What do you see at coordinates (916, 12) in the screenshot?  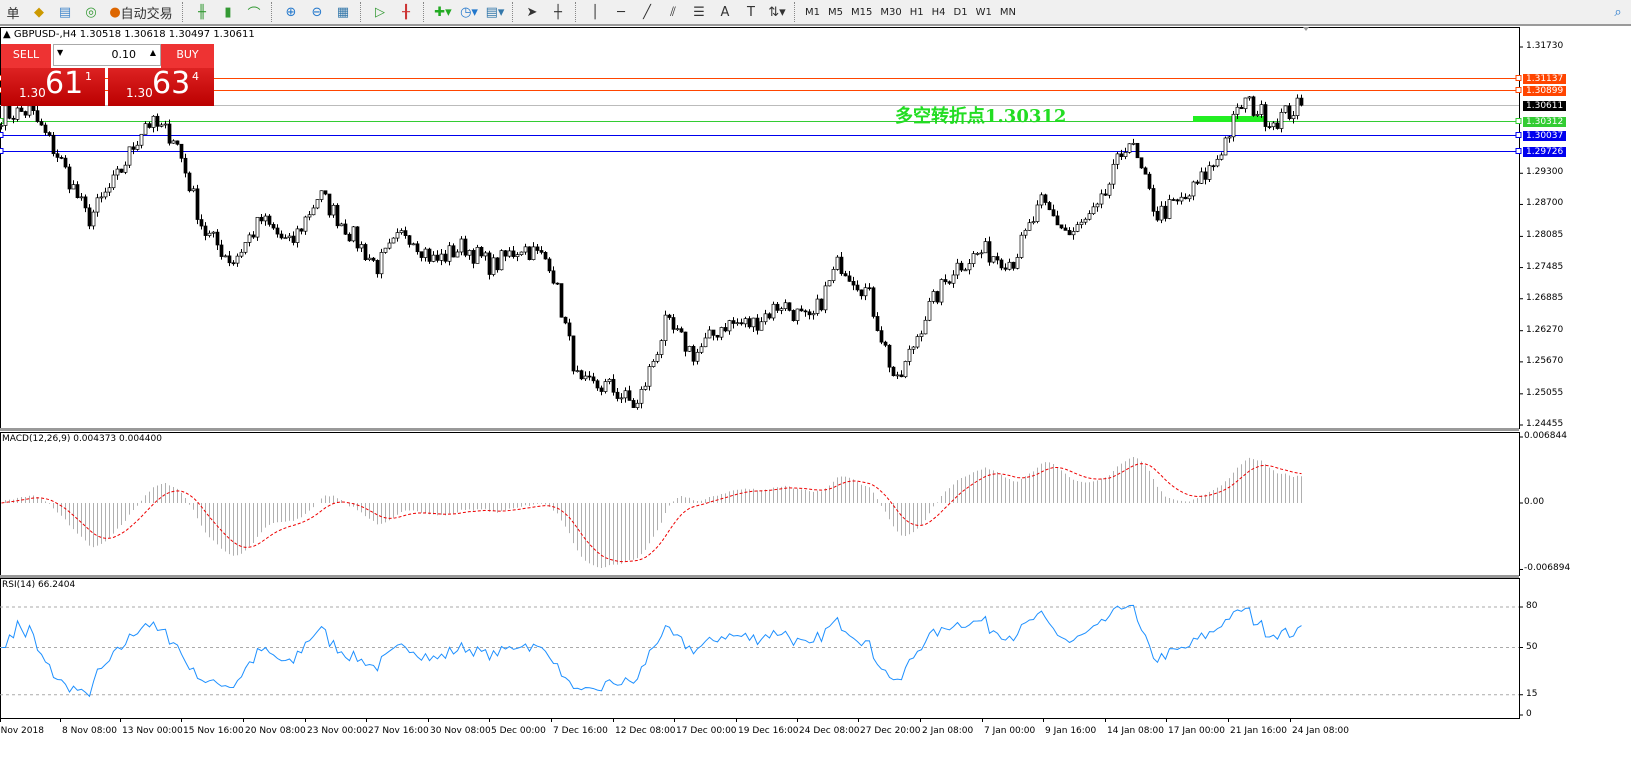 I see `timeframe-h1: H1` at bounding box center [916, 12].